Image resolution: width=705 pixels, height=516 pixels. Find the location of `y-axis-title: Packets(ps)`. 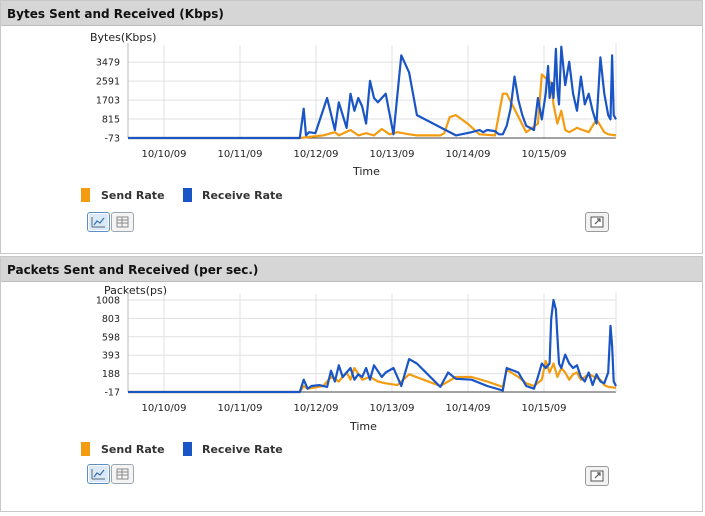

y-axis-title: Packets(ps) is located at coordinates (136, 290).